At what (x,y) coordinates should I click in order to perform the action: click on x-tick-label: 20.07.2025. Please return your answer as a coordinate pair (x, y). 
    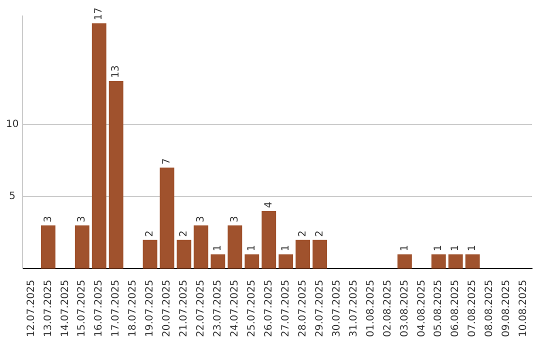
    Looking at the image, I should click on (167, 309).